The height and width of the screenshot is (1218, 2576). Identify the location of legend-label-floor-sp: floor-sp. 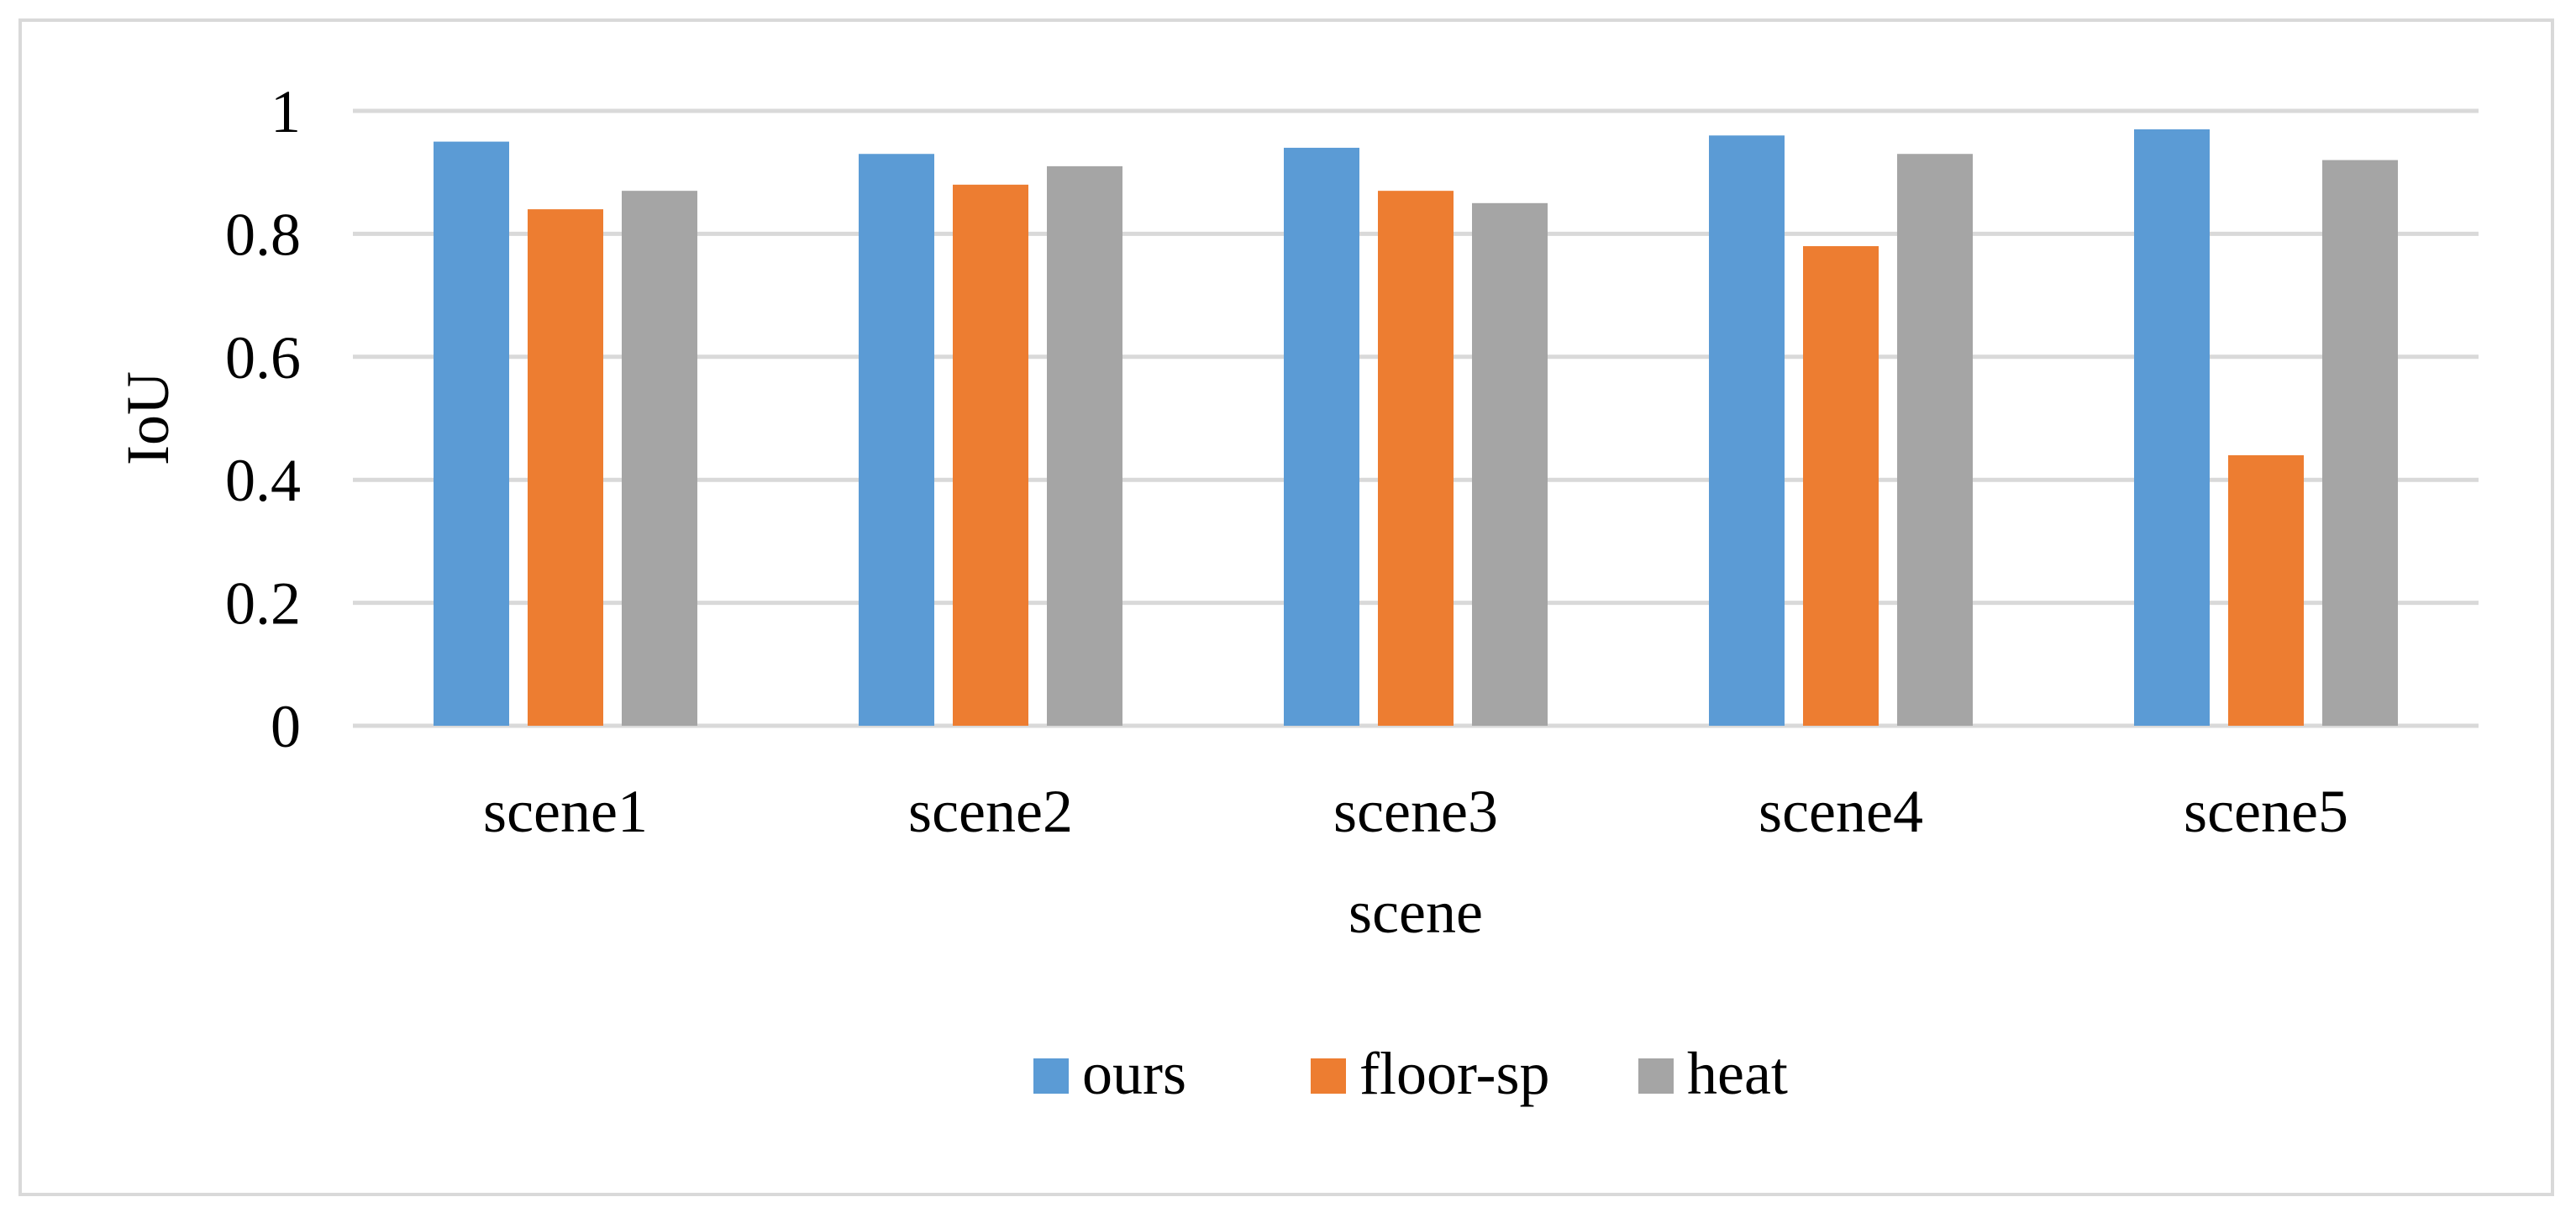
(1454, 1073).